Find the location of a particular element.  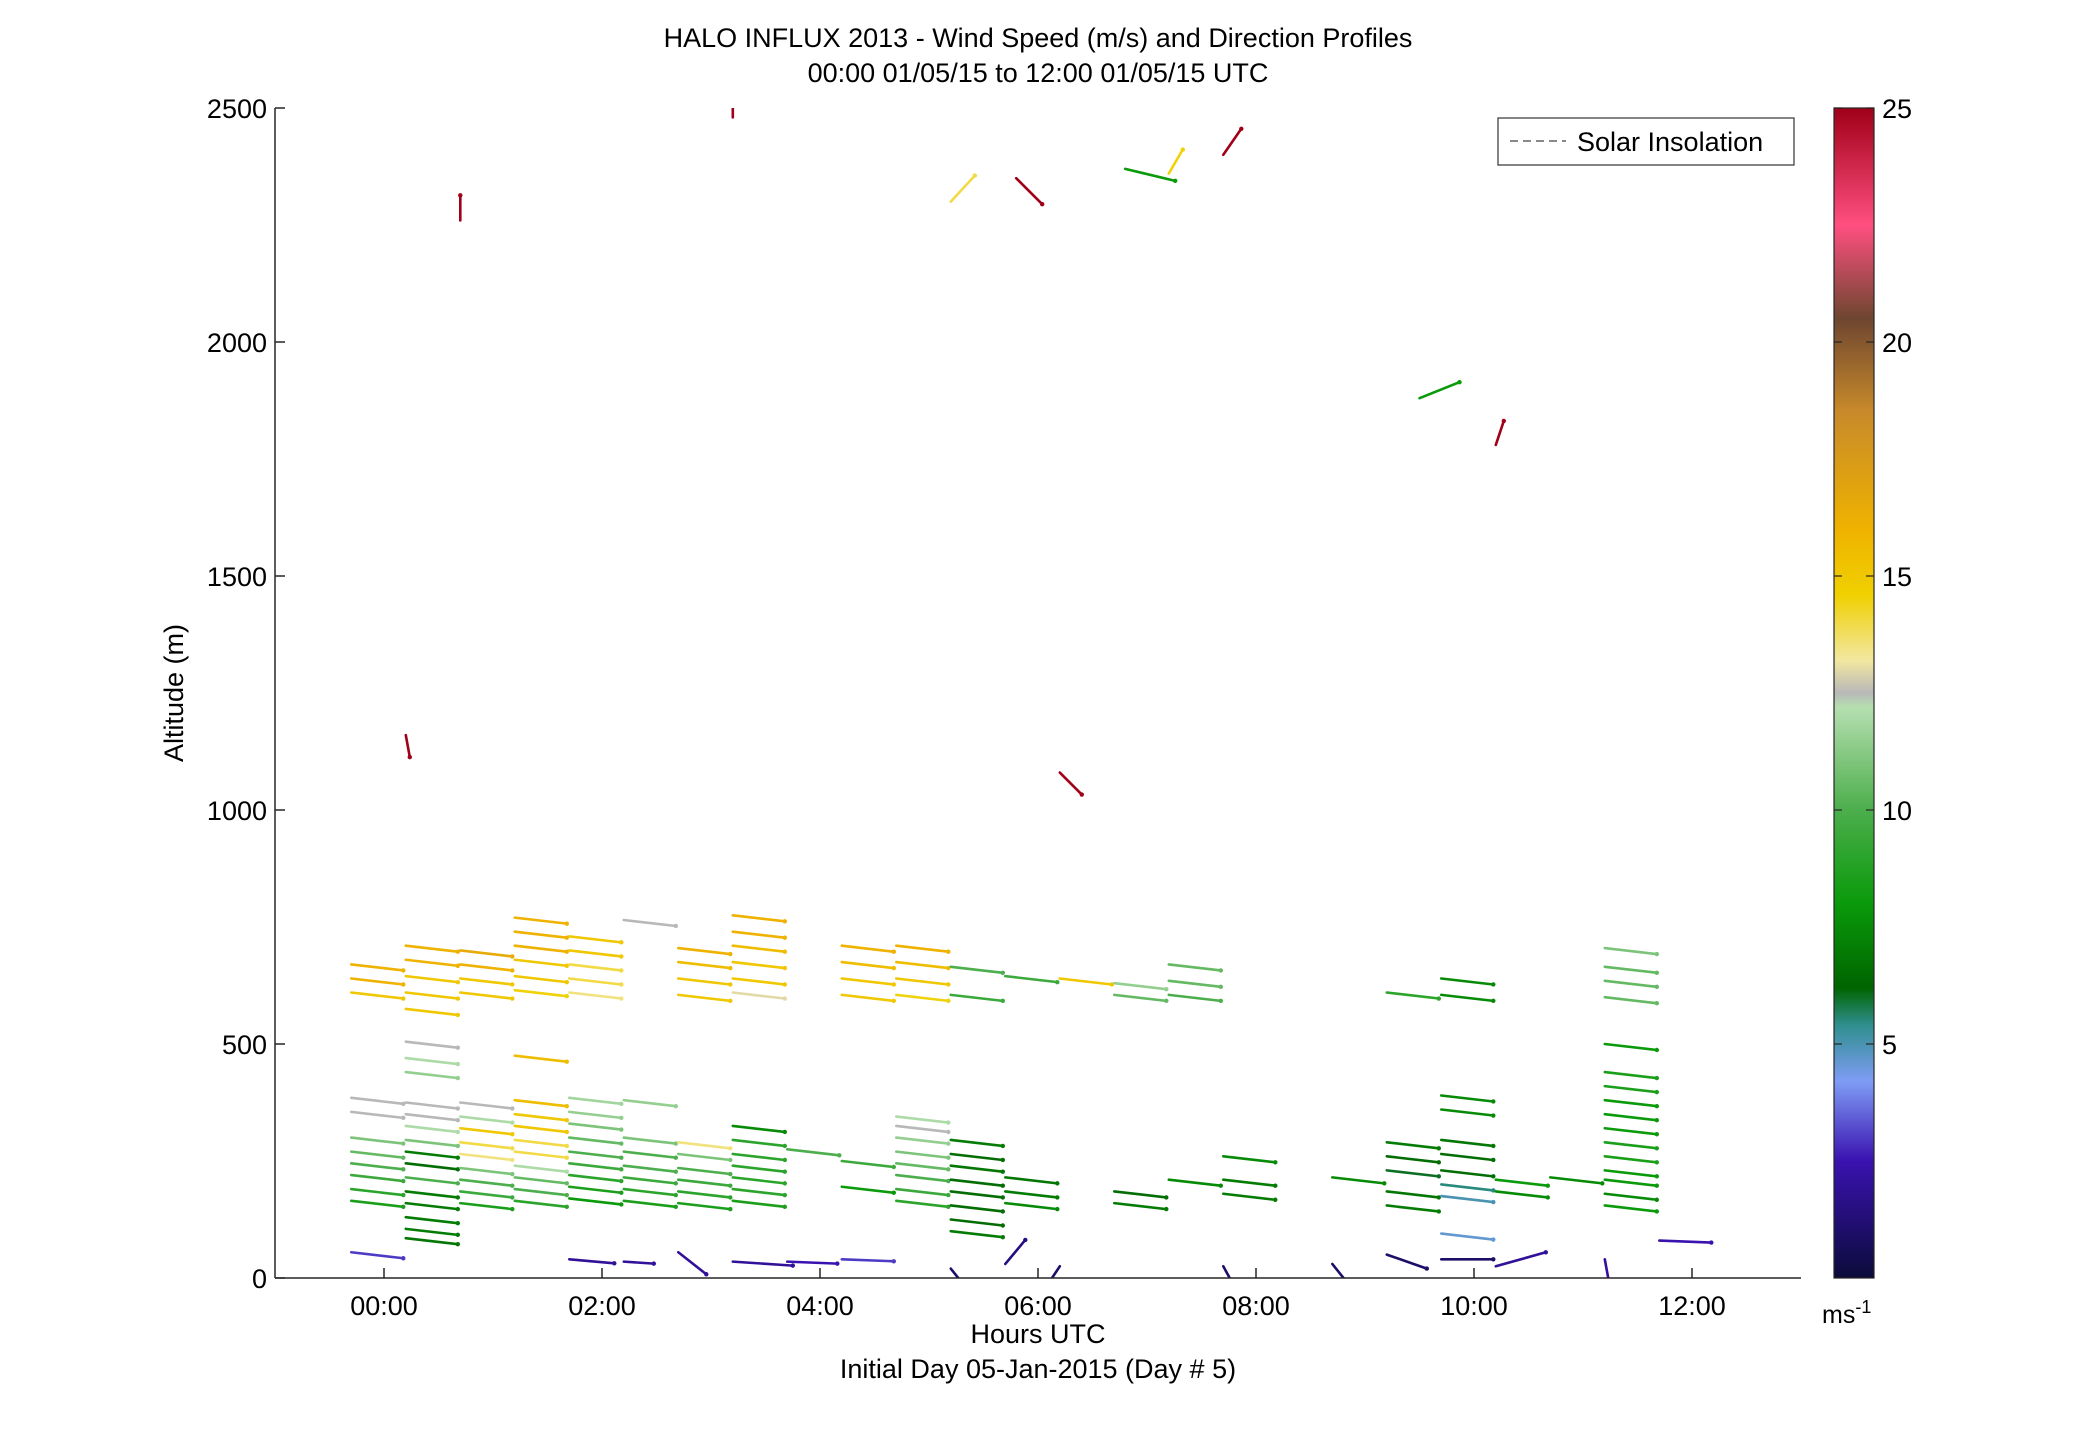

x-axis-sublabel: Initial Day 05-Jan-2015 (Day # 5) is located at coordinates (1038, 1369).